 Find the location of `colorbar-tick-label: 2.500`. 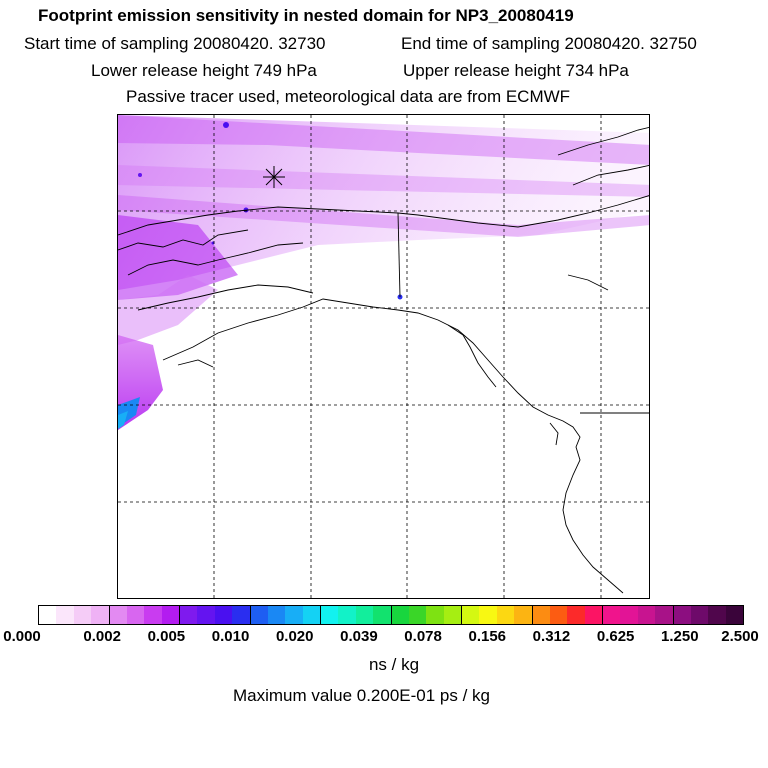

colorbar-tick-label: 2.500 is located at coordinates (740, 636).